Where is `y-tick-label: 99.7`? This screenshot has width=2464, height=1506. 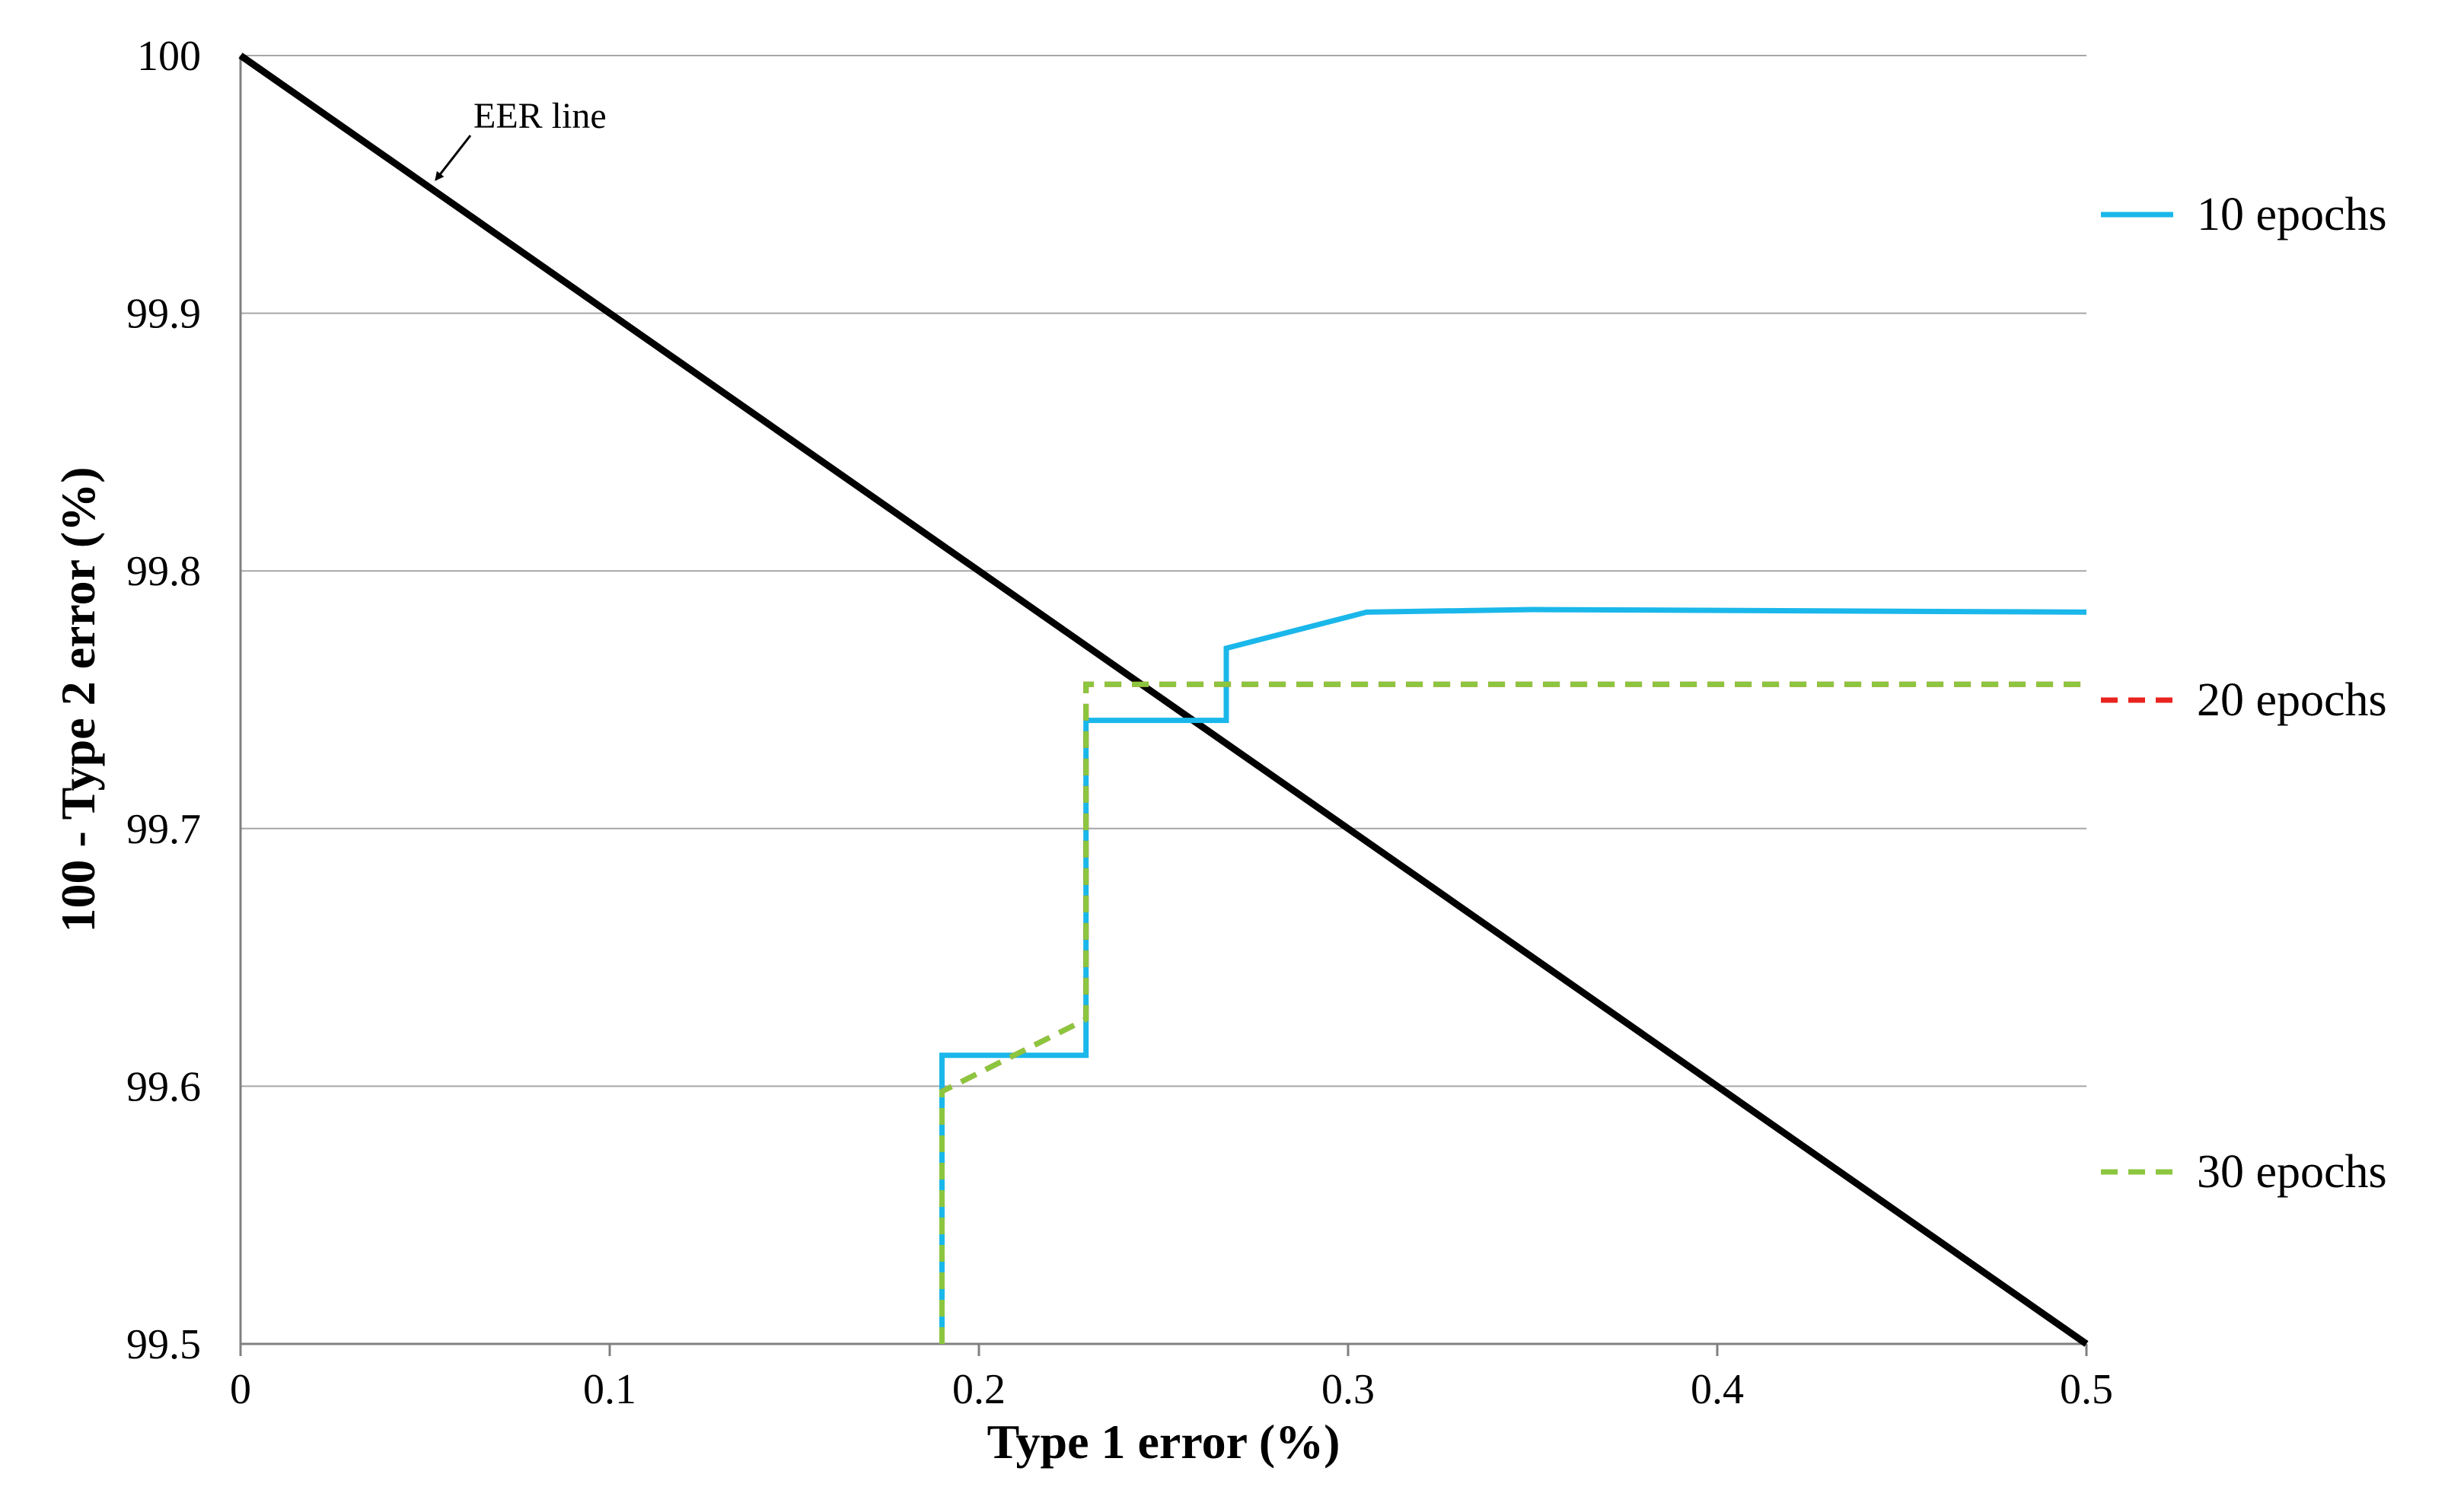 y-tick-label: 99.7 is located at coordinates (163, 829).